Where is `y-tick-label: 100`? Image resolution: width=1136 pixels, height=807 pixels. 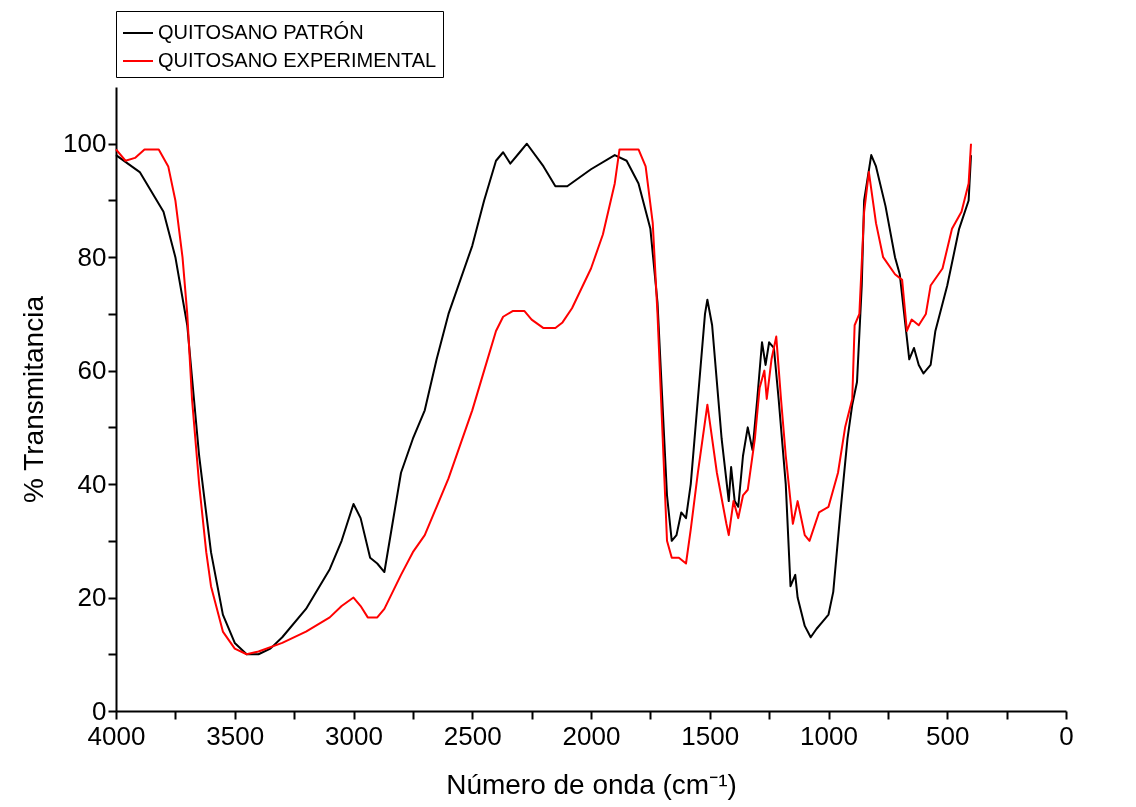 y-tick-label: 100 is located at coordinates (85, 143).